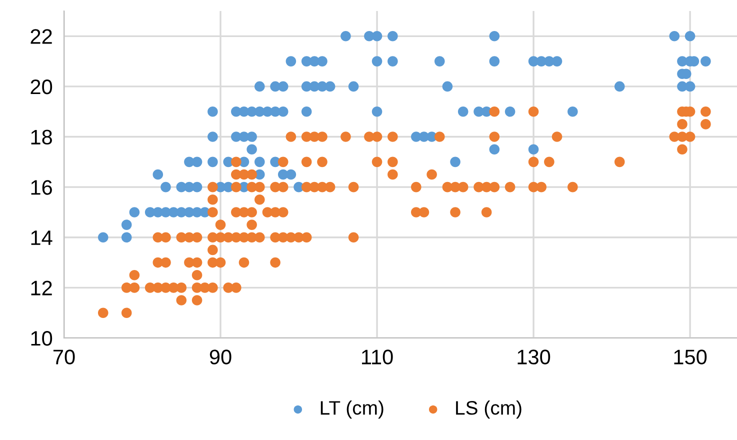 This screenshot has width=737, height=440. Describe the element at coordinates (690, 357) in the screenshot. I see `x-tick-label: 150` at that location.